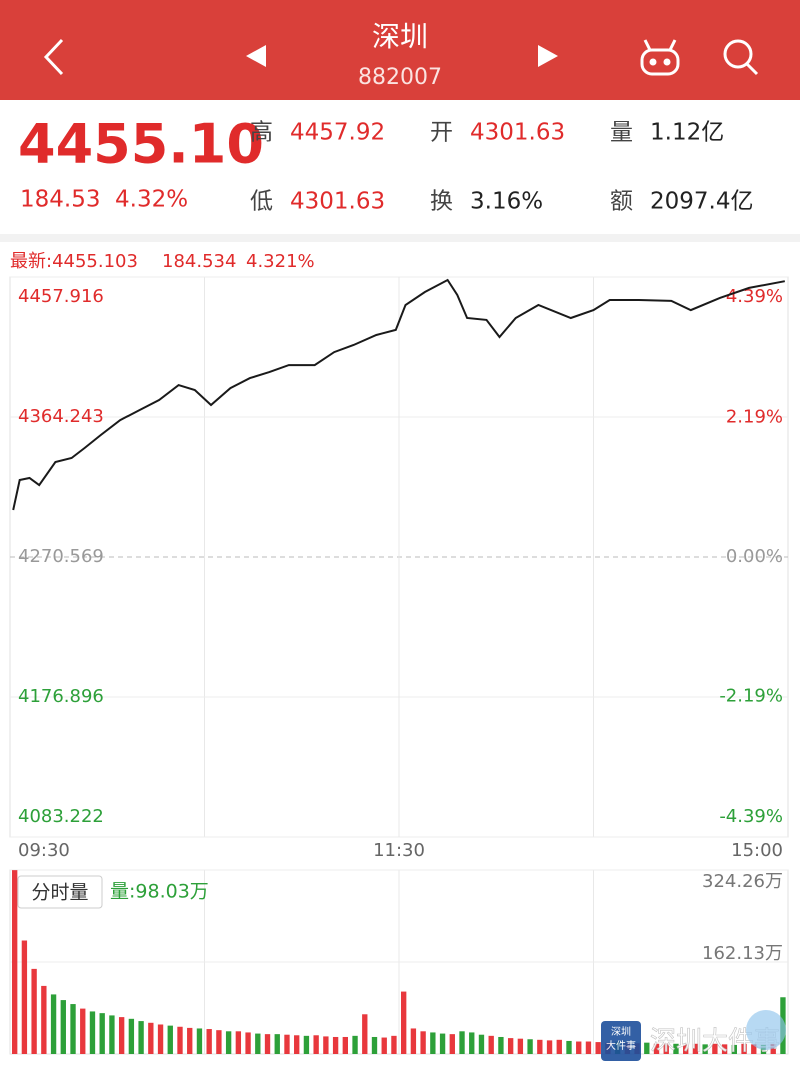 This screenshot has width=800, height=1078. I want to click on next-button, so click(548, 56).